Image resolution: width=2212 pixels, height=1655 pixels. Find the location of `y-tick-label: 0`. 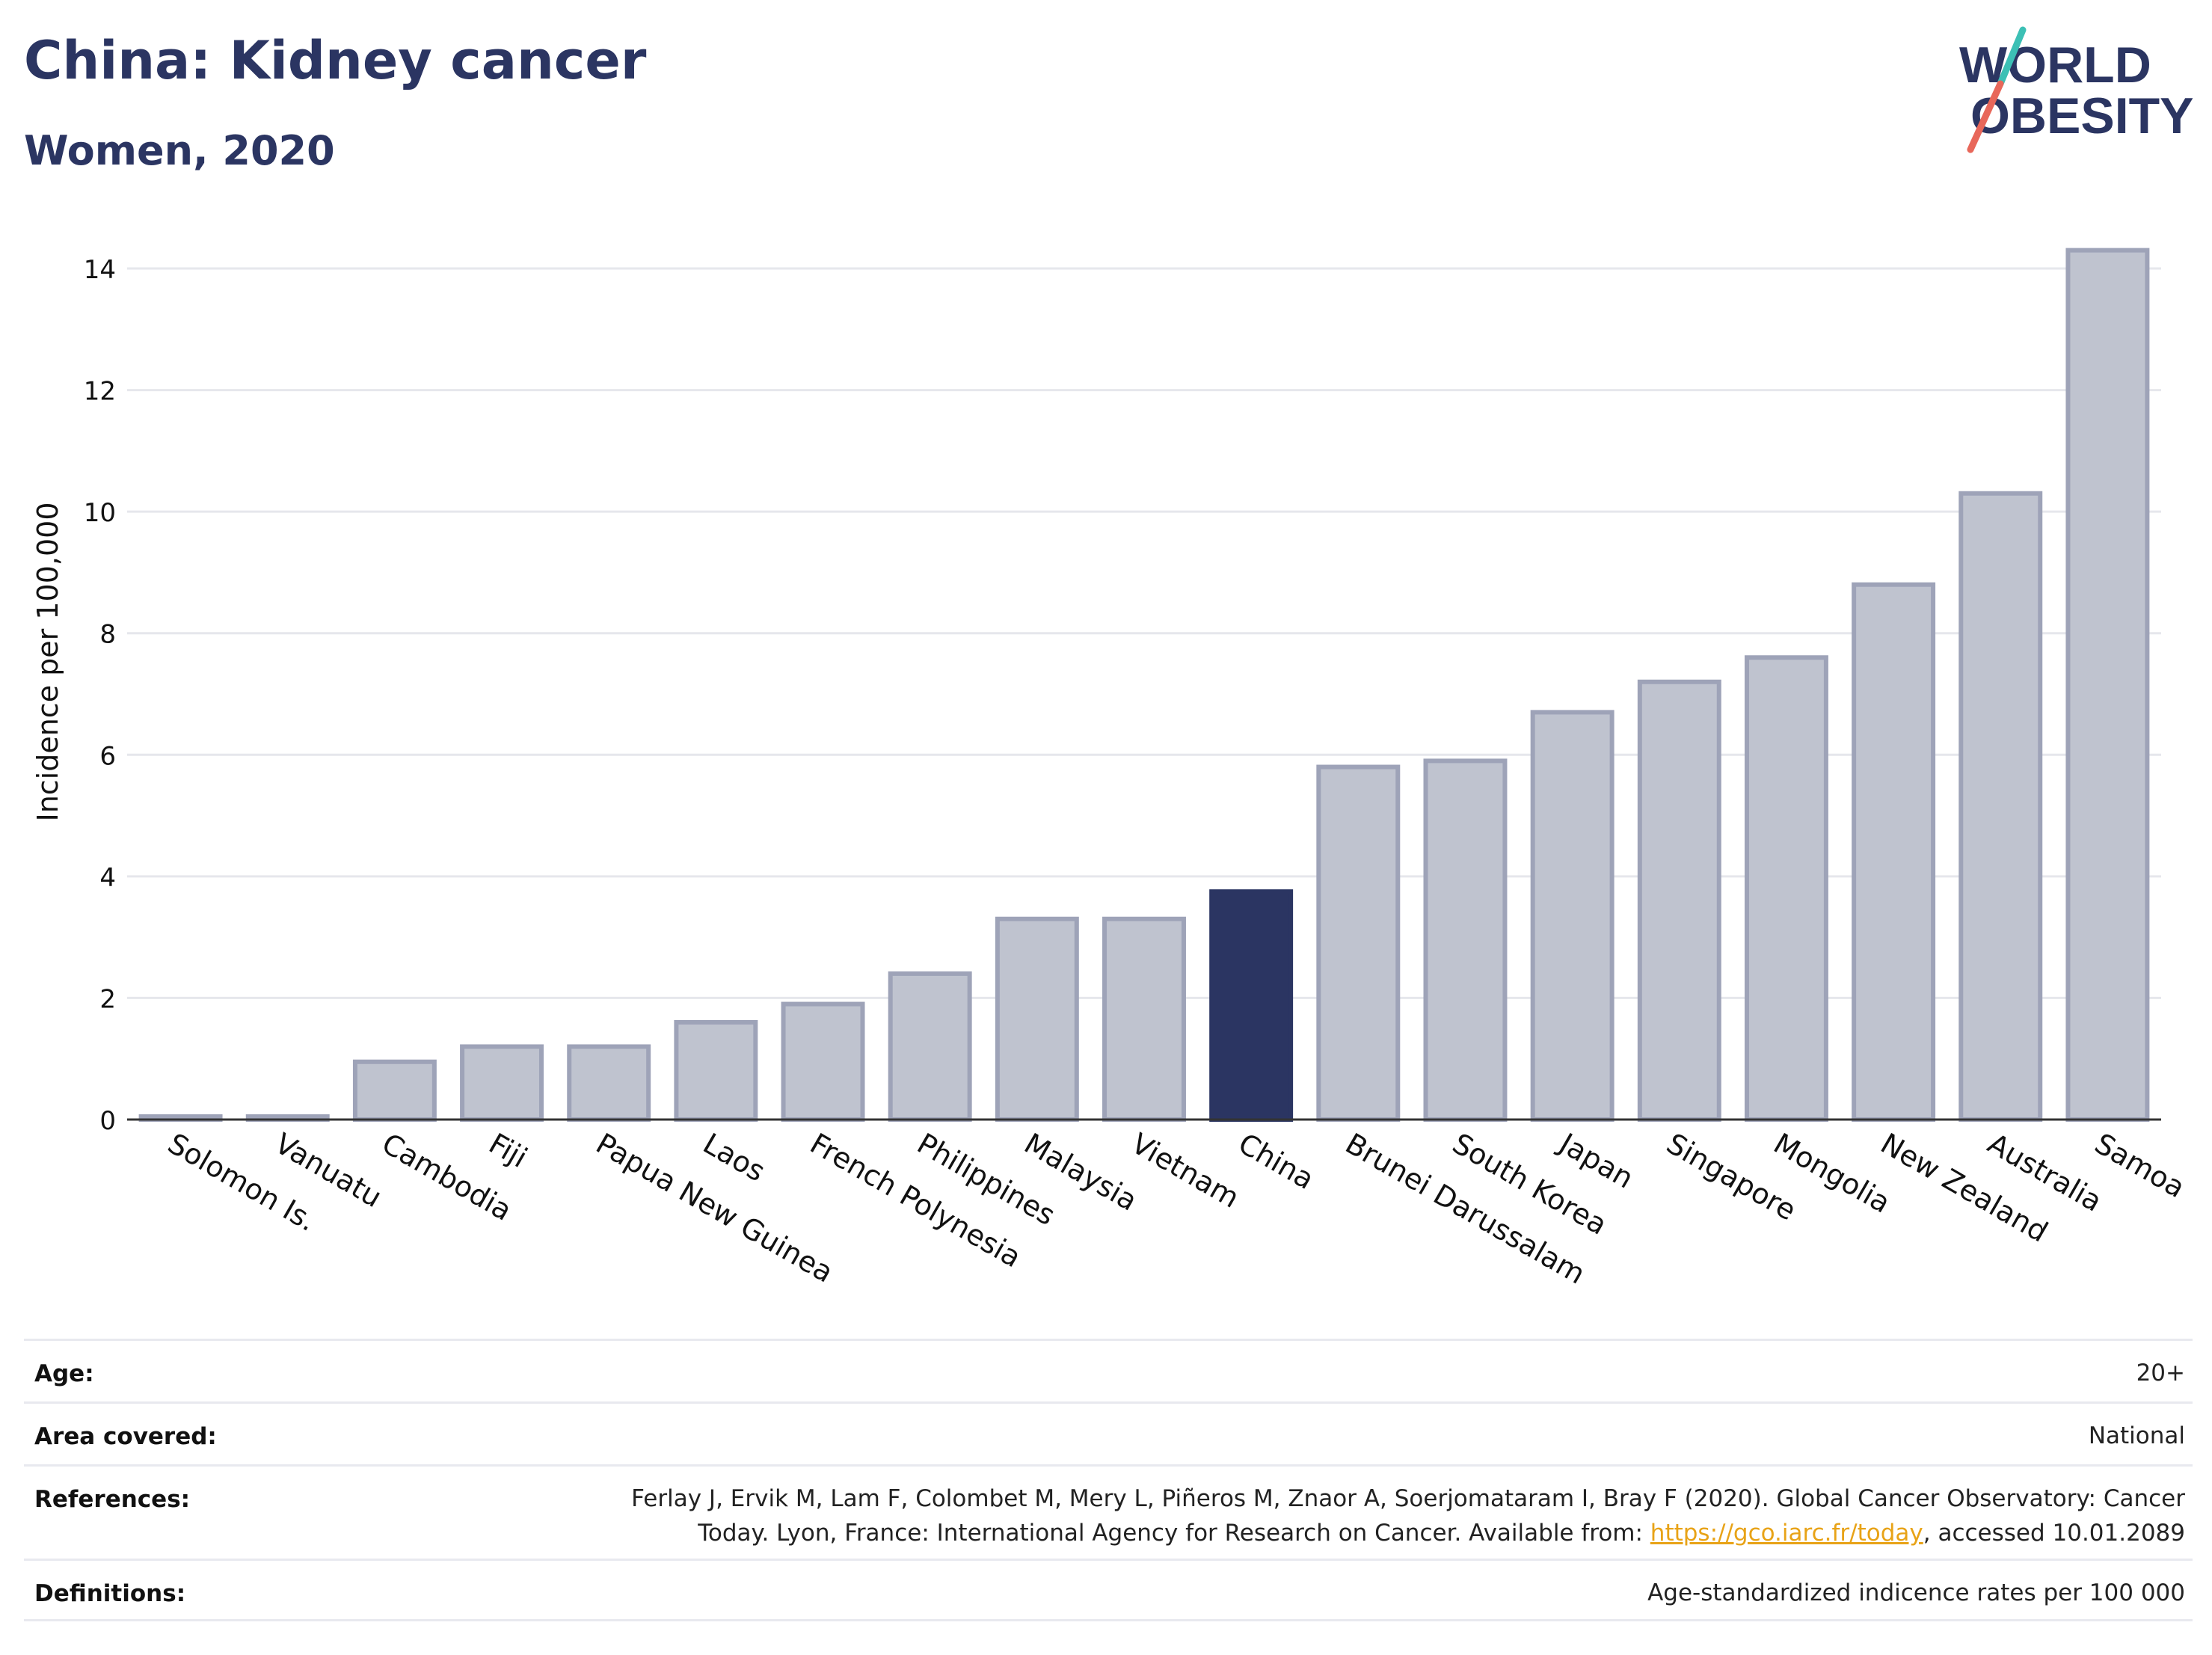

y-tick-label: 0 is located at coordinates (107, 1121).